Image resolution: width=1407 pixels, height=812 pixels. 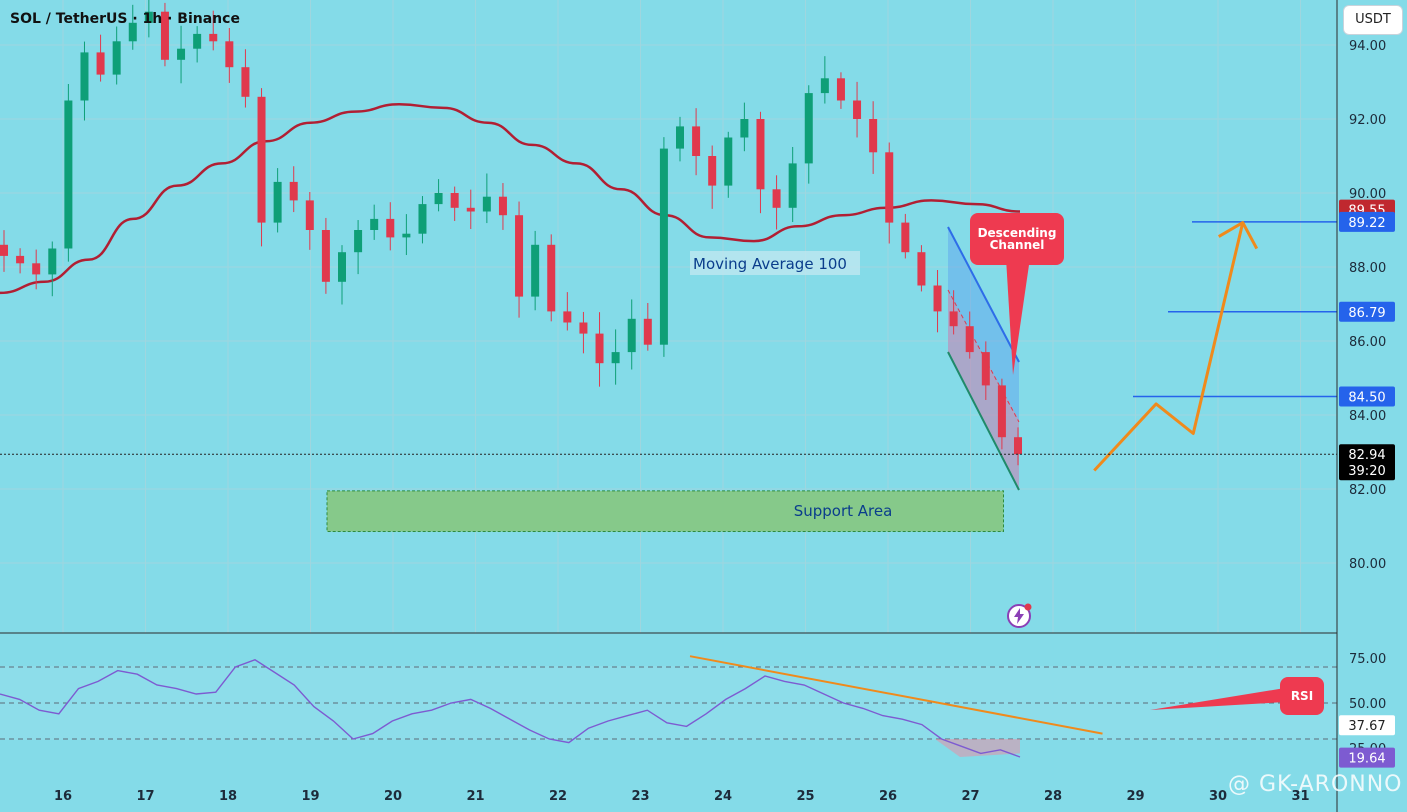 I want to click on time-tick-label: 26, so click(x=888, y=796).